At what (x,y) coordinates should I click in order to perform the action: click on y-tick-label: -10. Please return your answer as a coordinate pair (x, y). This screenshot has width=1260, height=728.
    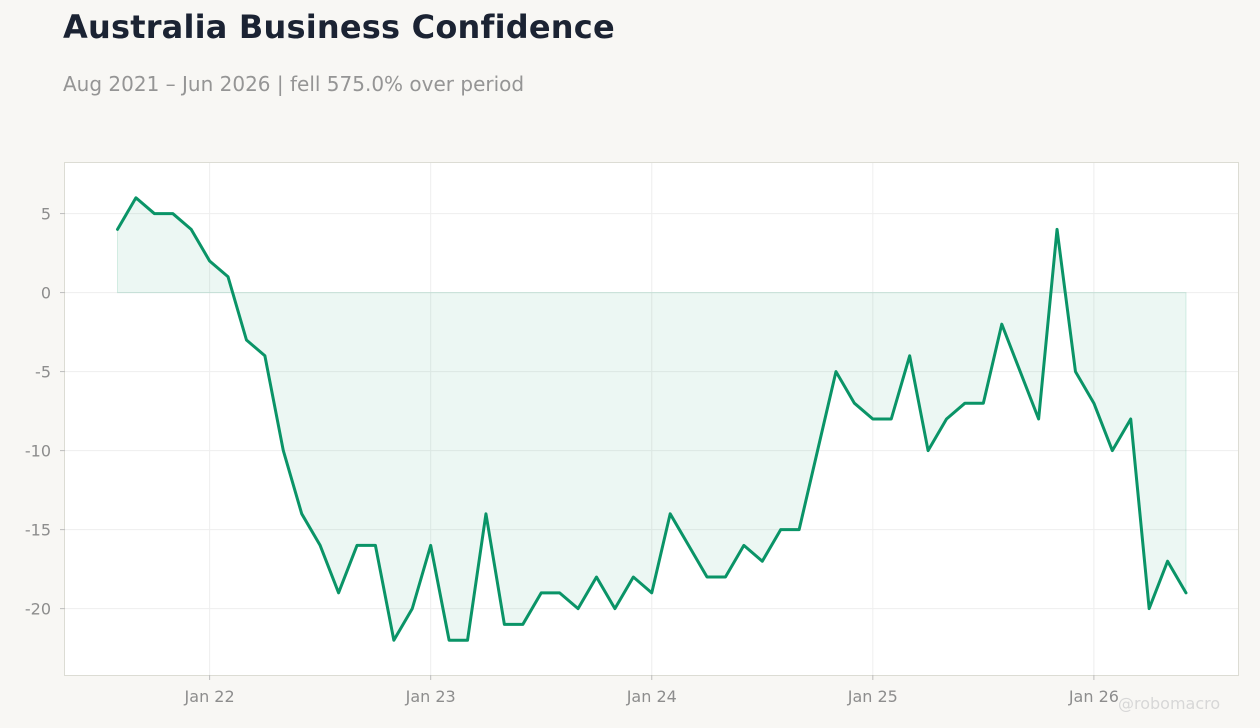
    Looking at the image, I should click on (38, 451).